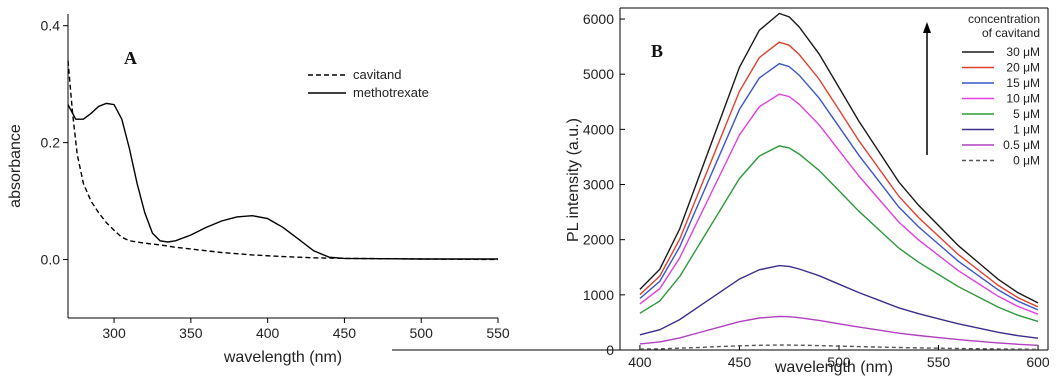 The width and height of the screenshot is (1058, 376). What do you see at coordinates (191, 333) in the screenshot?
I see `chart-a-x-tick-label: 350` at bounding box center [191, 333].